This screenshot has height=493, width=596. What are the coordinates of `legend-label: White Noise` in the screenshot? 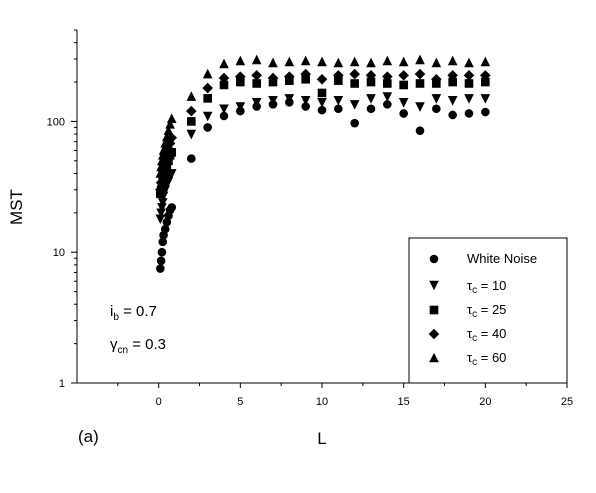 It's located at (502, 258).